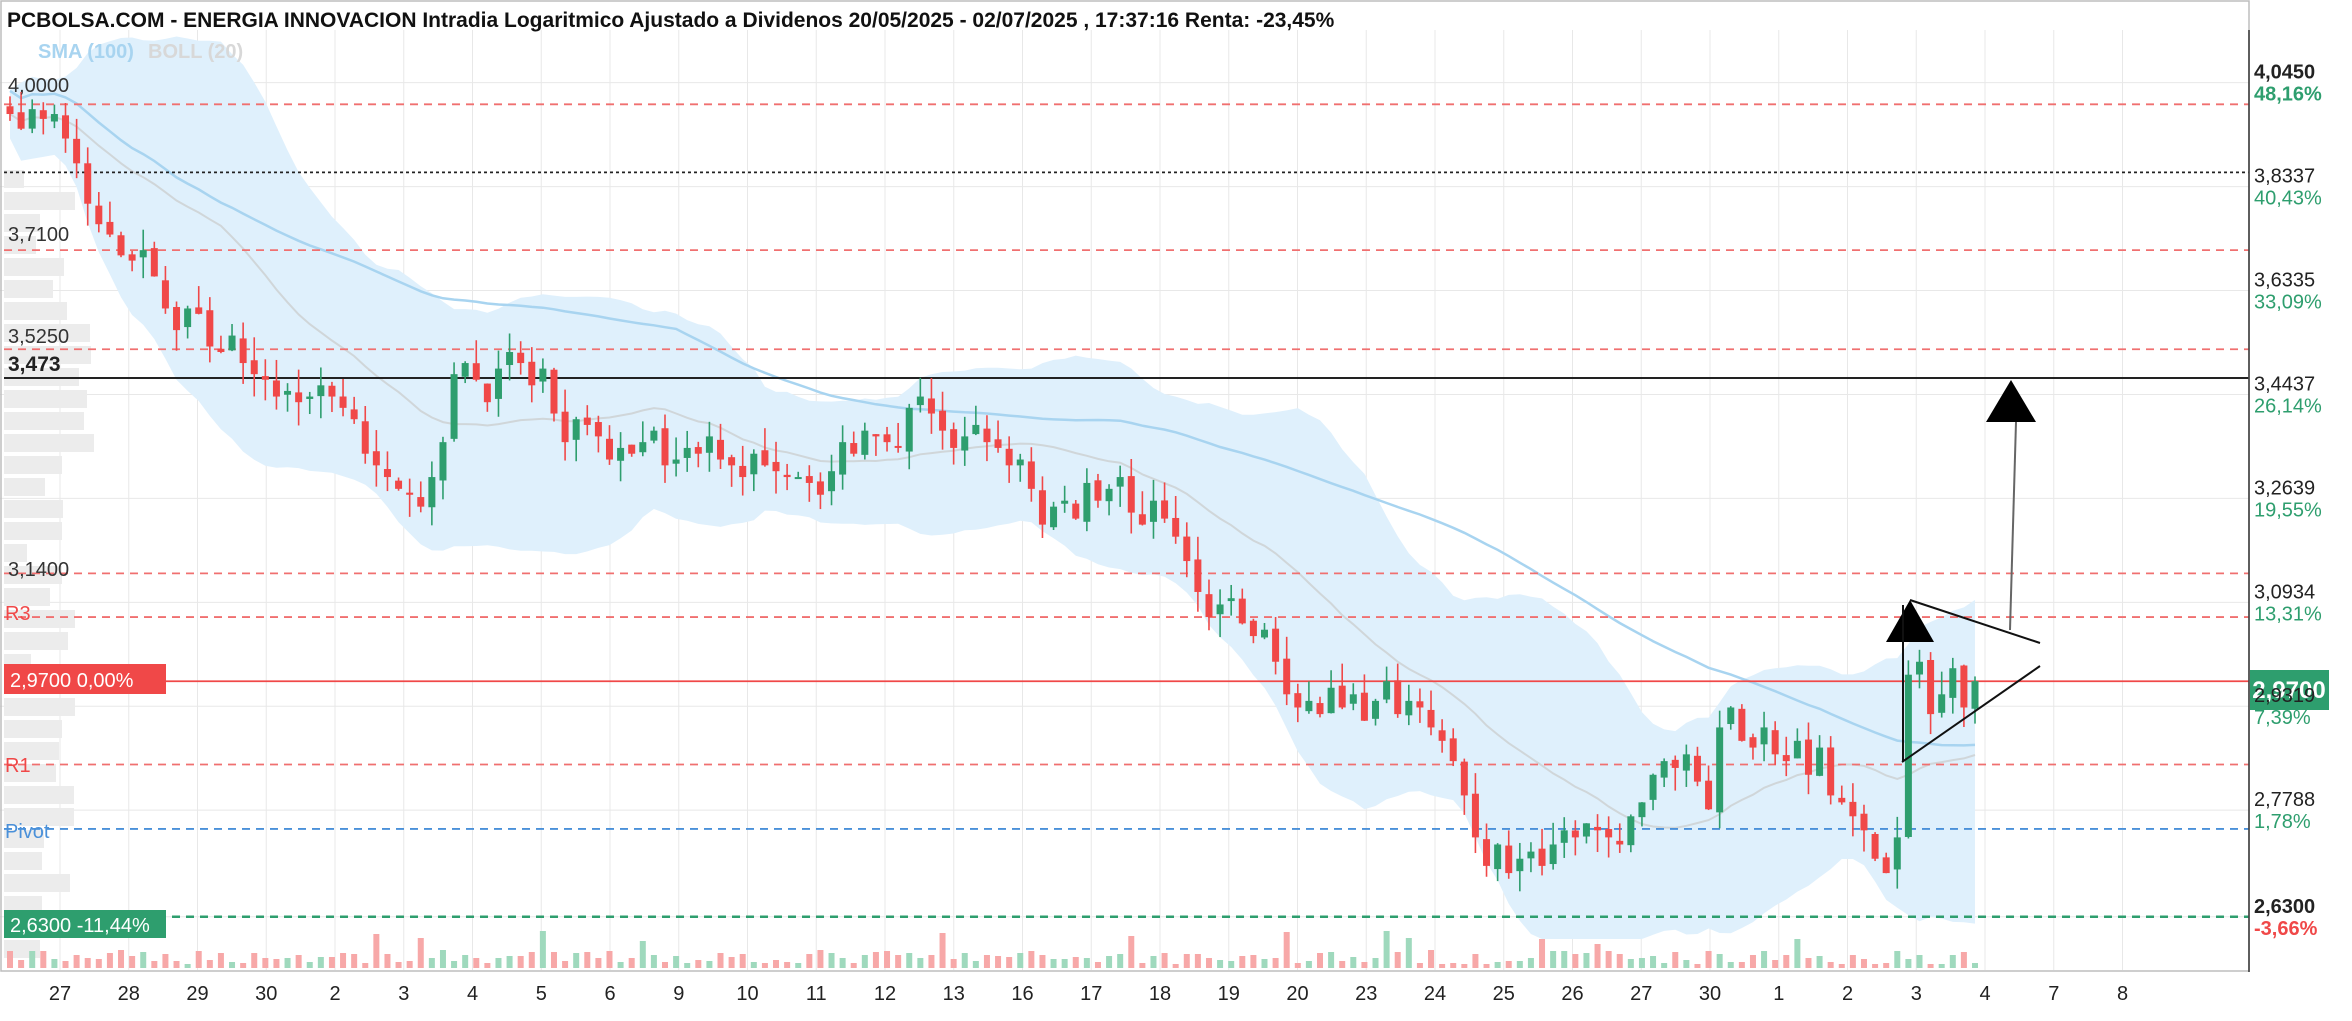 This screenshot has height=1021, width=2352. Describe the element at coordinates (129, 994) in the screenshot. I see `date-tick-label: 28` at that location.